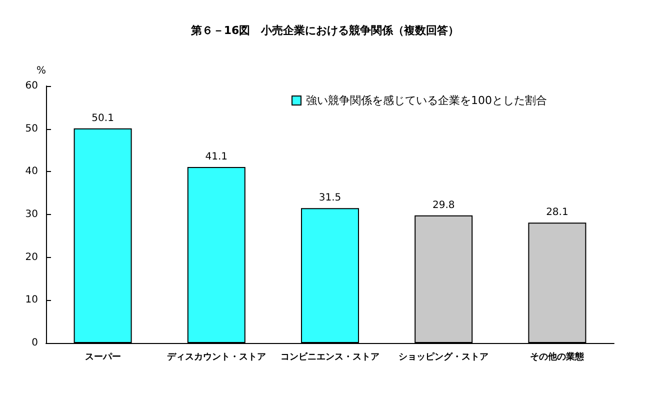 The width and height of the screenshot is (650, 397). What do you see at coordinates (558, 357) in the screenshot?
I see `x-tick-label: その他の業態` at bounding box center [558, 357].